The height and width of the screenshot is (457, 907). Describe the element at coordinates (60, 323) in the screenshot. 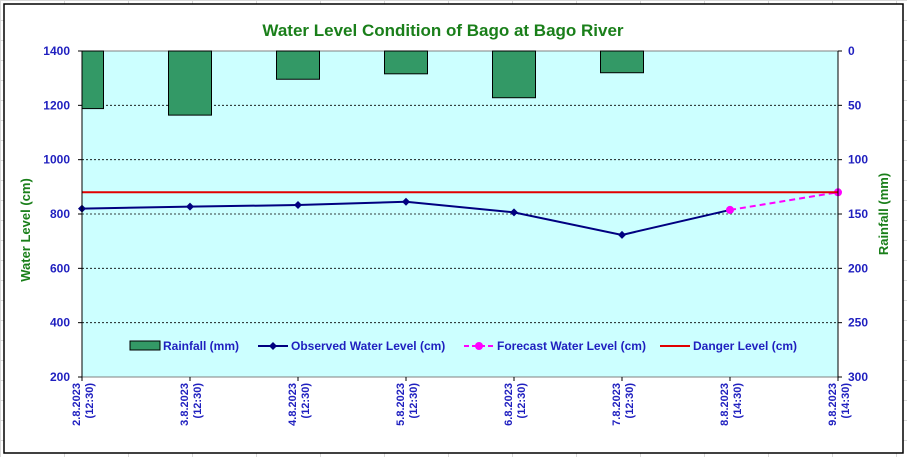

I see `left-tick-label: 400` at that location.